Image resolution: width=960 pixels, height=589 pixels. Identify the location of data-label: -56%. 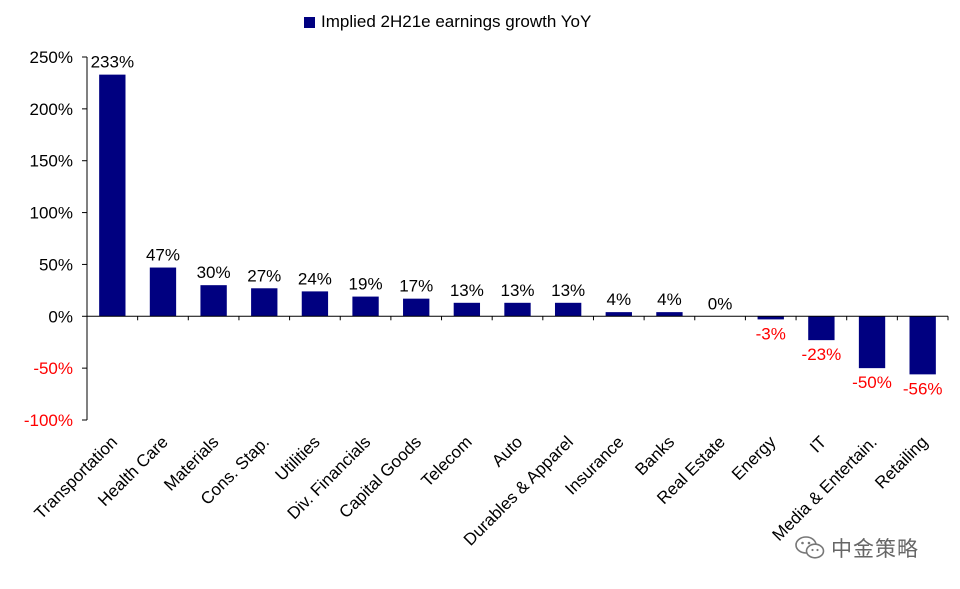
(923, 388).